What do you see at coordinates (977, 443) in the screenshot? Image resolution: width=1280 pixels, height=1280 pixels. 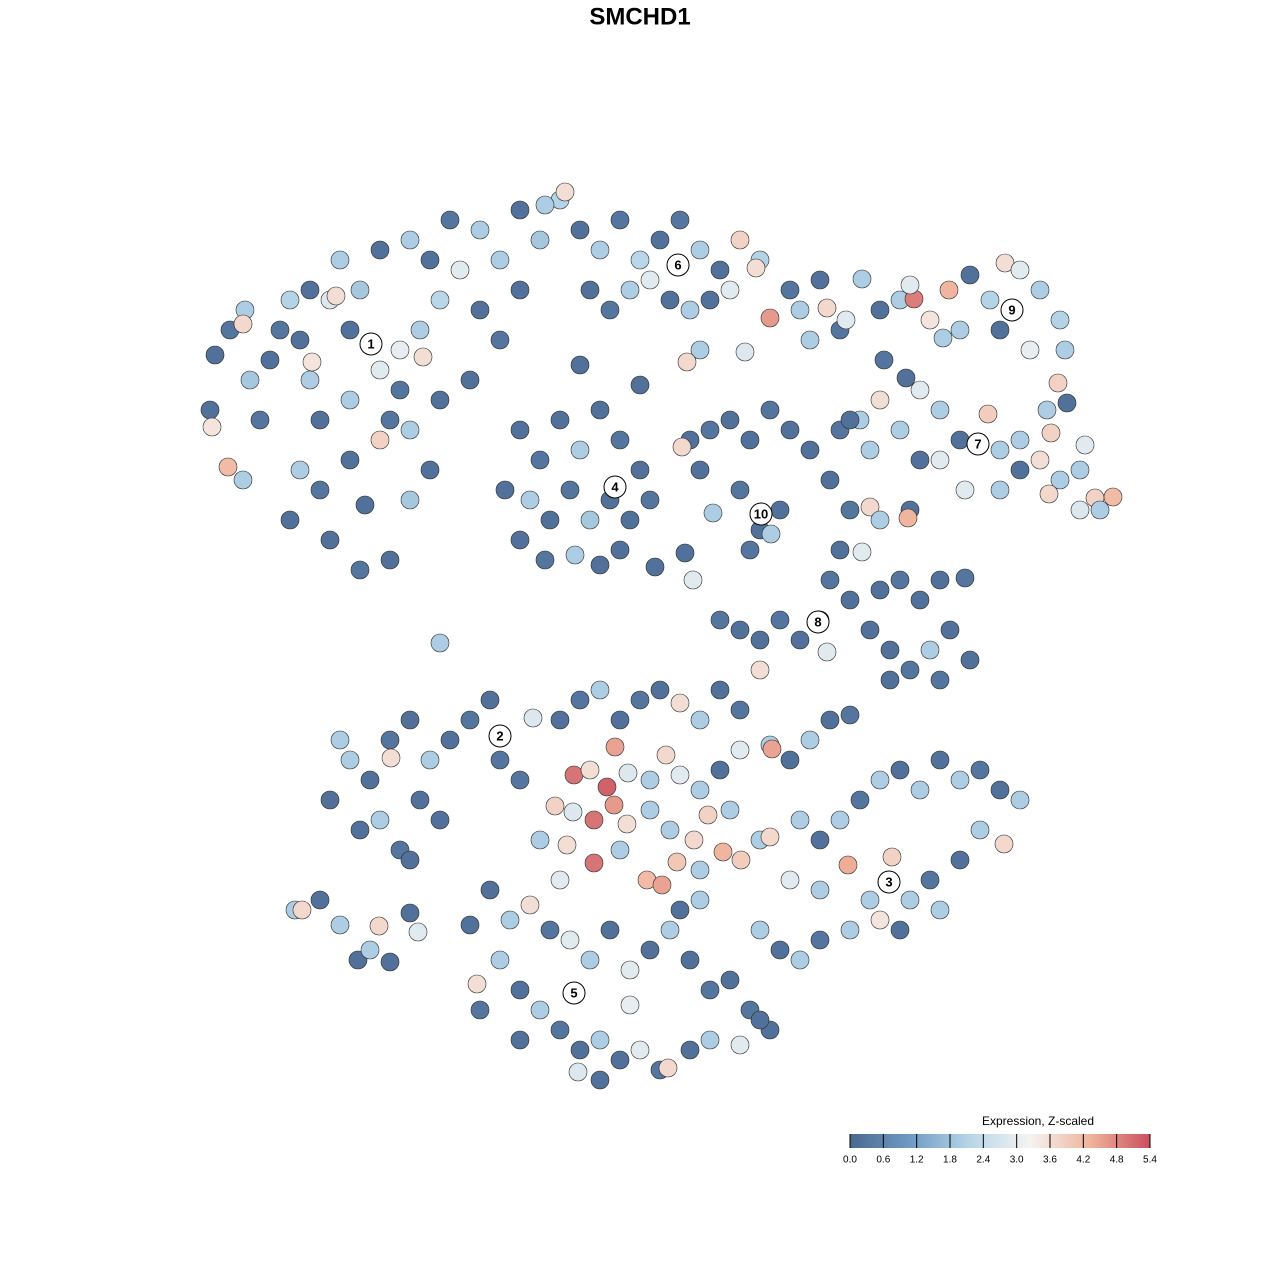 I see `cluster-label: 7` at bounding box center [977, 443].